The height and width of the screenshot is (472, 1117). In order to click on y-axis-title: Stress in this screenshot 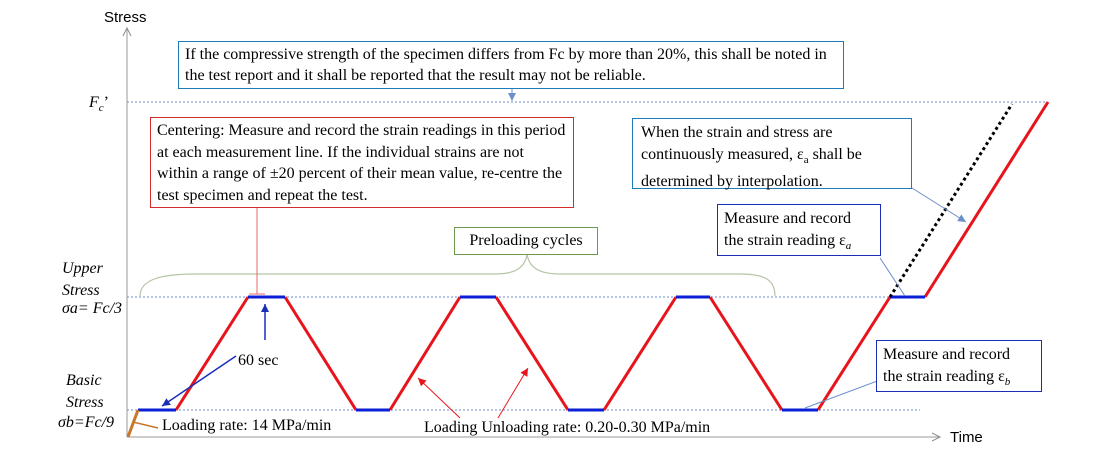, I will do `click(125, 17)`.